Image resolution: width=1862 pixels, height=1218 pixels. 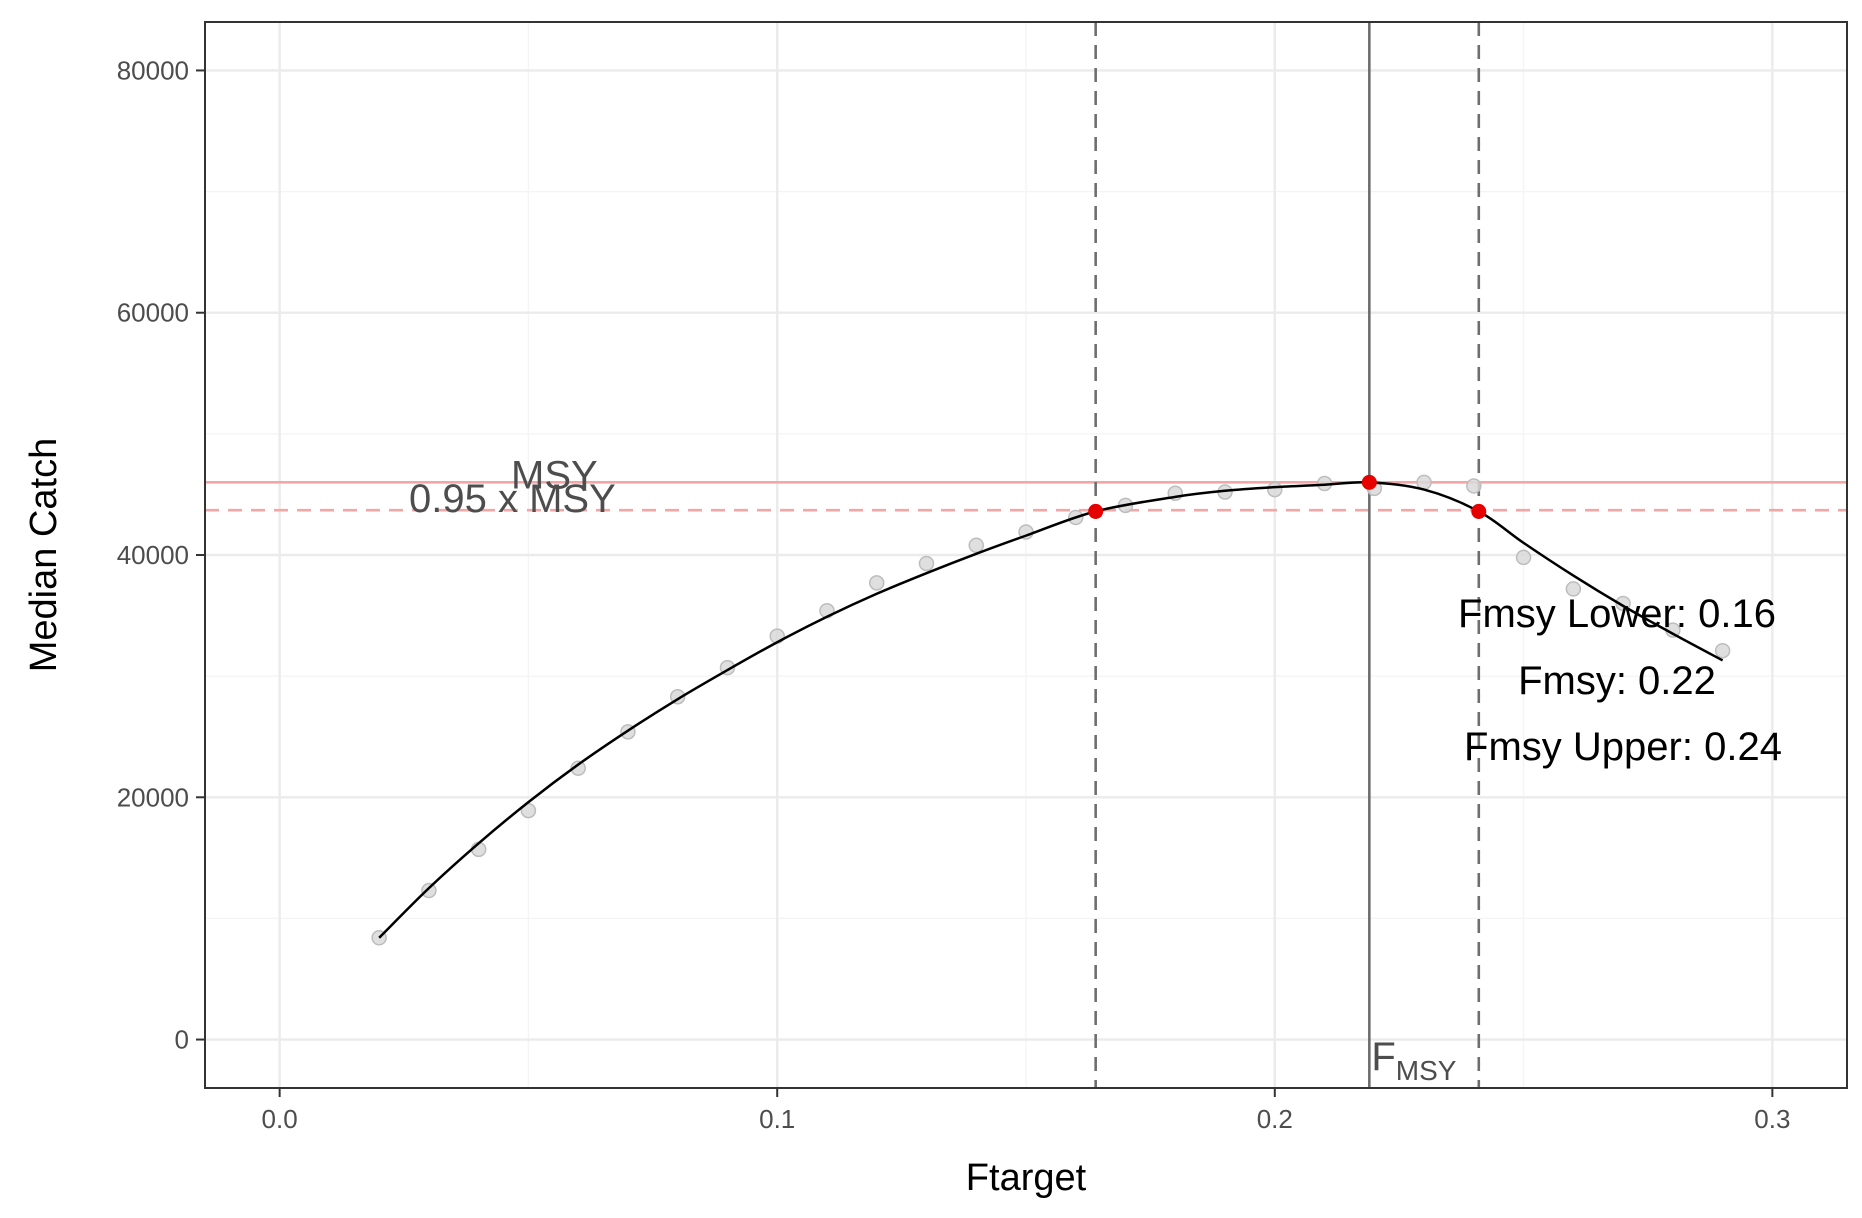 I want to click on y-axis: 0 20000 40000 60000 80000, so click(x=161, y=555).